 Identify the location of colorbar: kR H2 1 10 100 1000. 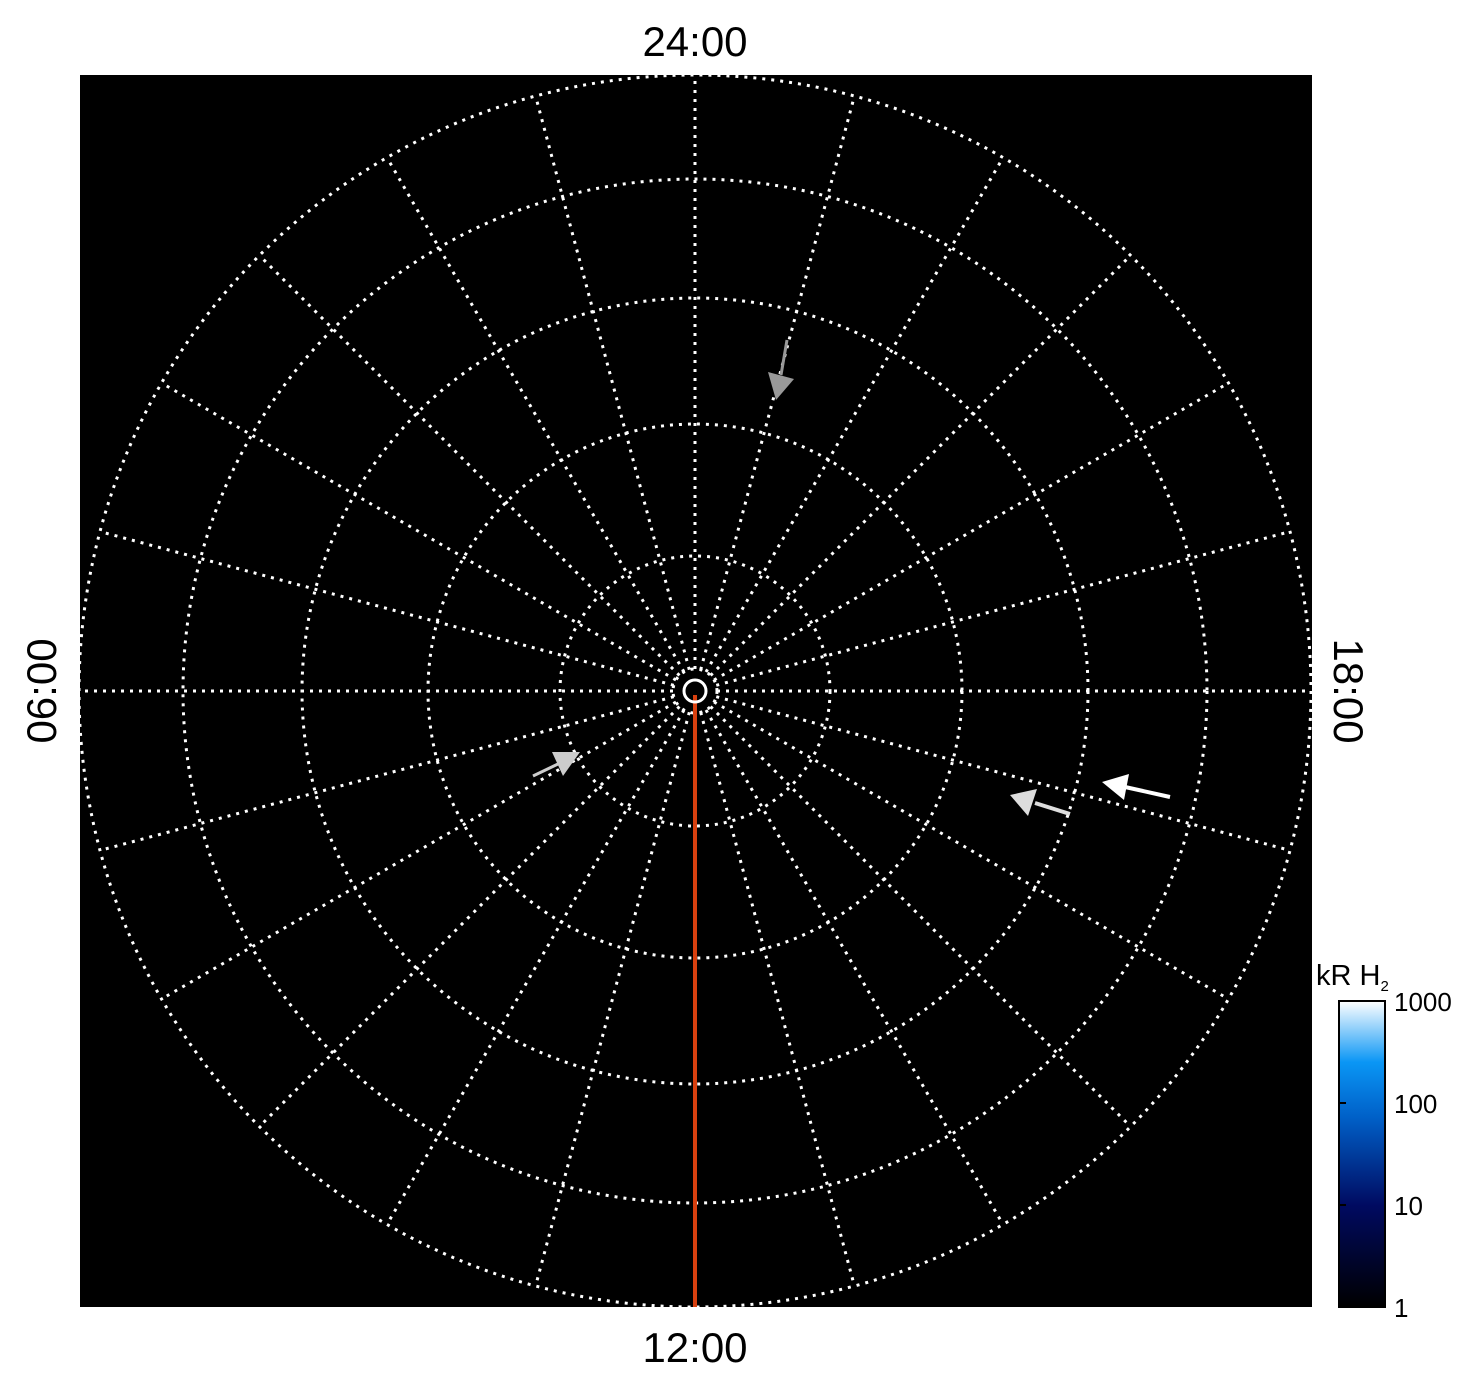
(1384, 1141).